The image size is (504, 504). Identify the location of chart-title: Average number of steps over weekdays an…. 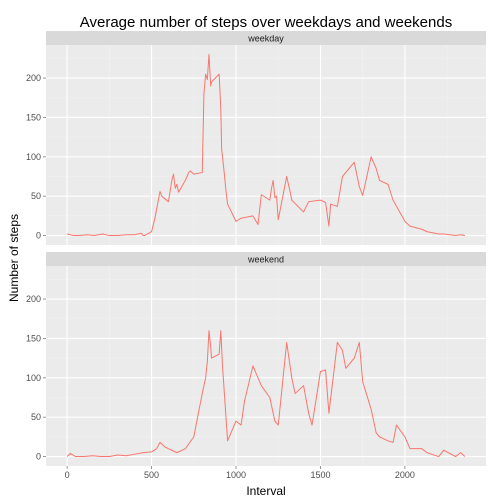
(266, 22).